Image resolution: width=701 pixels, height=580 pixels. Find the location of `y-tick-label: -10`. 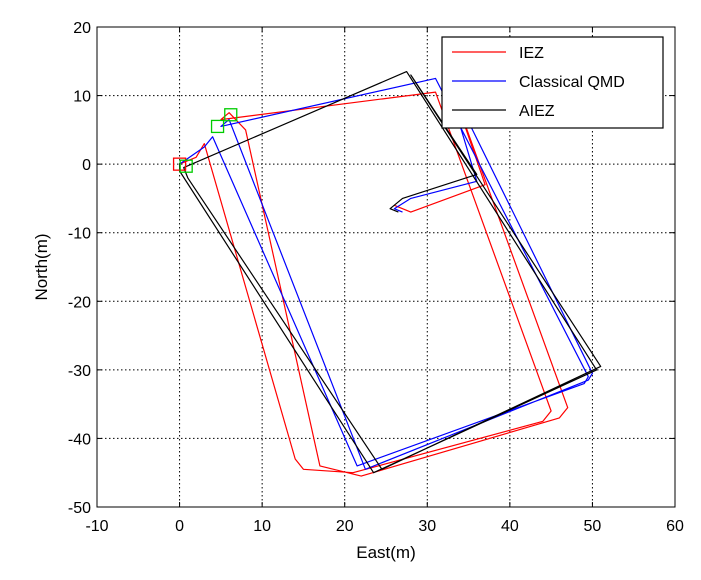

y-tick-label: -10 is located at coordinates (79, 234).